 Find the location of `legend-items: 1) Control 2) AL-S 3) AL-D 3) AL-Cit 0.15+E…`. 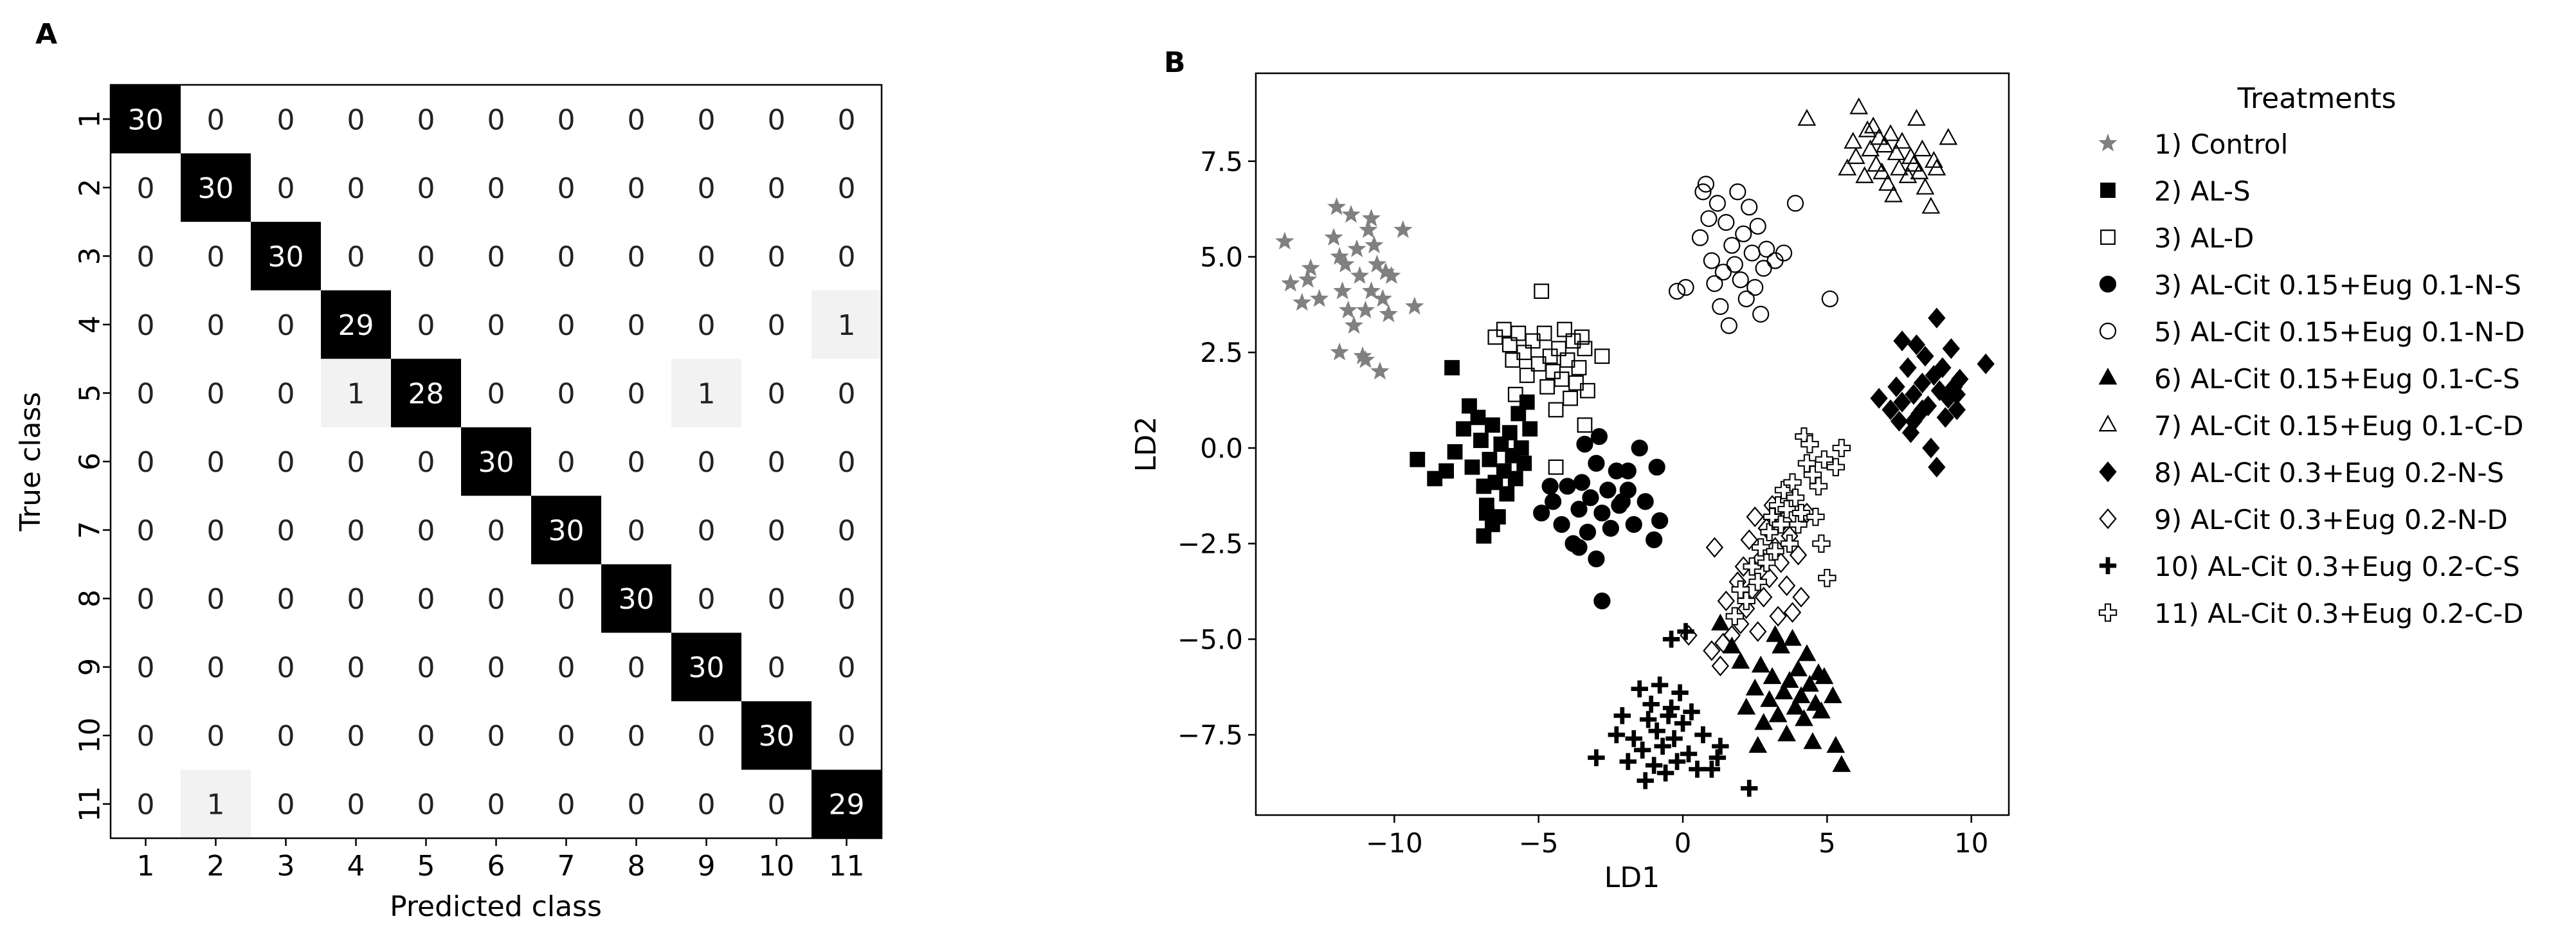

legend-items: 1) Control 2) AL-S 3) AL-D 3) AL-Cit 0.15+E… is located at coordinates (2311, 379).